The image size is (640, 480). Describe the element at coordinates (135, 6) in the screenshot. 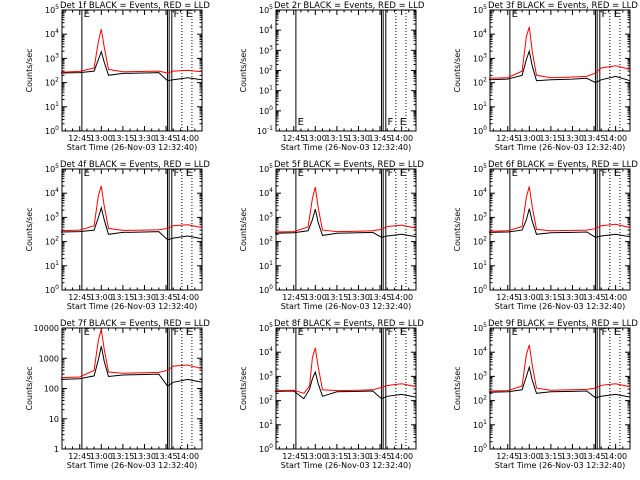

I see `panel-title: Det 1f BLACK = Events, RED = LLD` at that location.